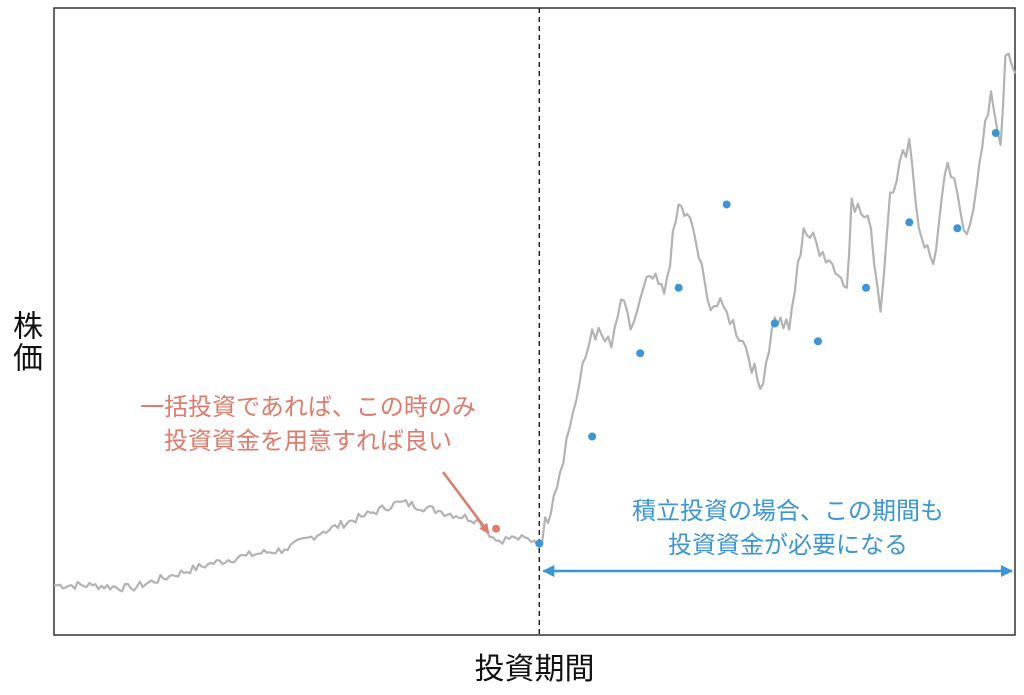 This screenshot has width=1024, height=695. Describe the element at coordinates (788, 545) in the screenshot. I see `installment-annotation-line2: 投資資金が必要になる` at that location.